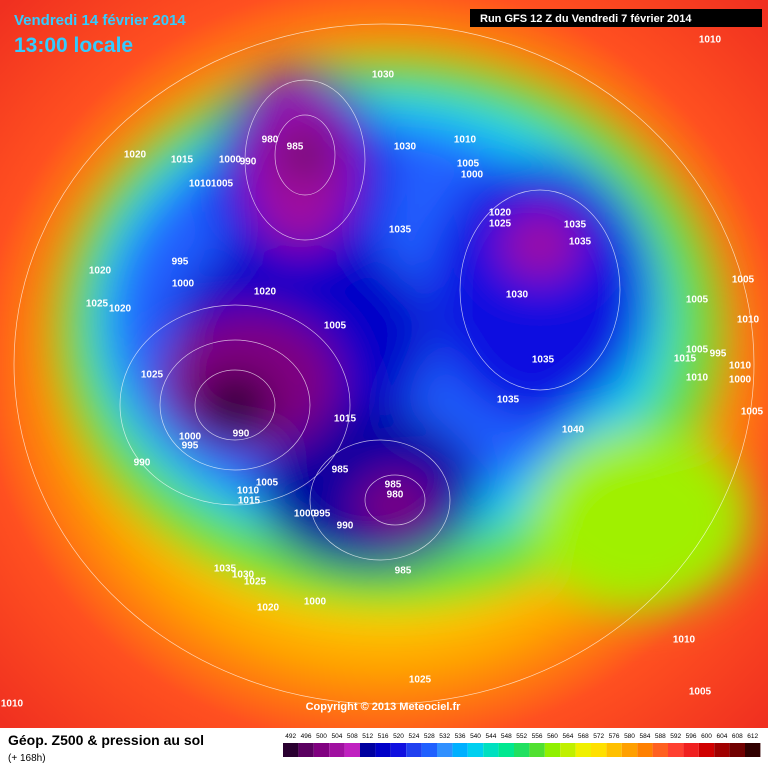  I want to click on scale-label: 580, so click(629, 736).